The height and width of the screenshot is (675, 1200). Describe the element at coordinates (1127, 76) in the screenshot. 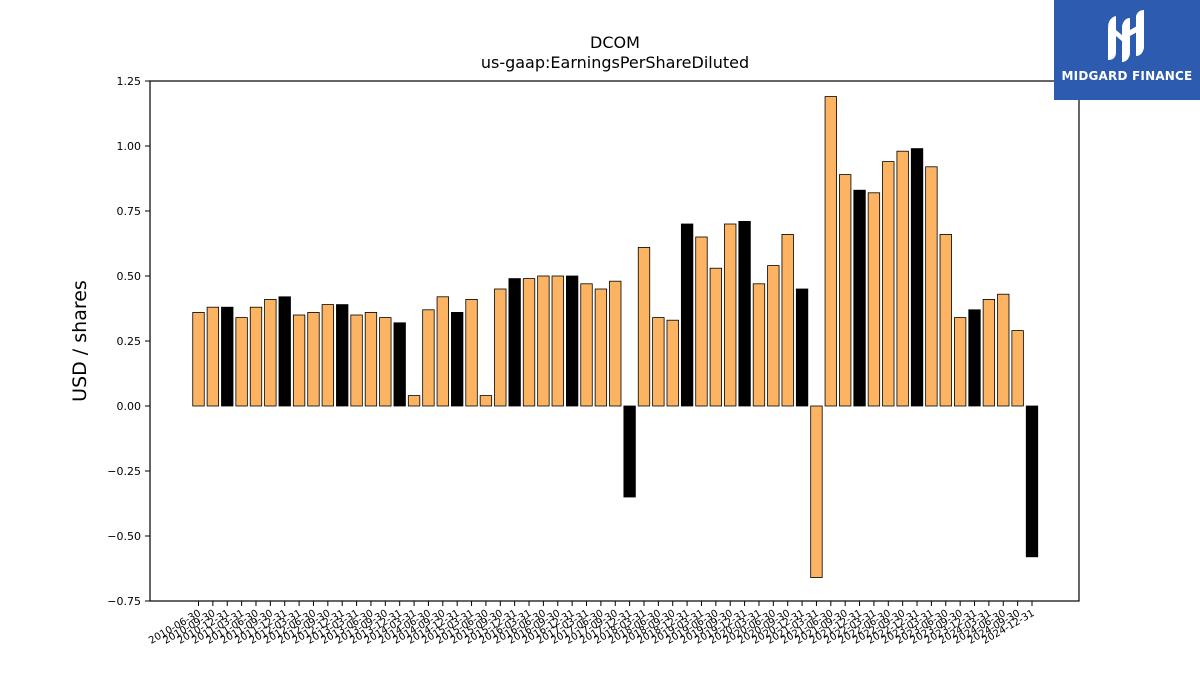

I see `brand-name: MIDGARD FINANCE` at that location.